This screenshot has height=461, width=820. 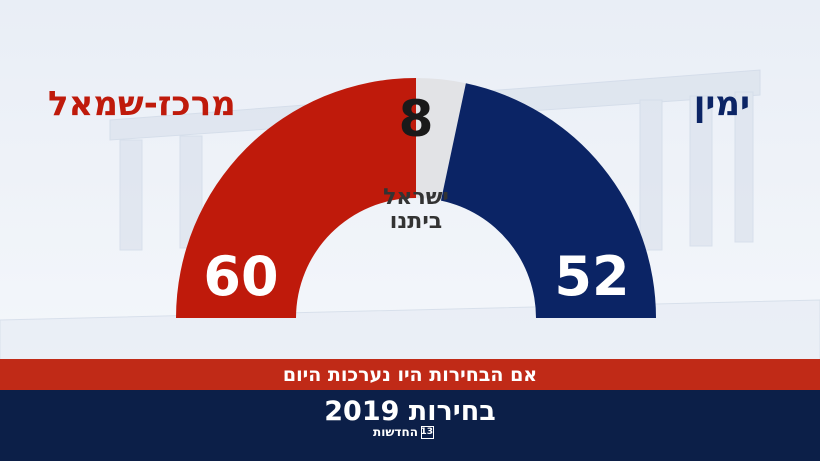 I want to click on center-party-name-line1: ישראל, so click(x=416, y=197).